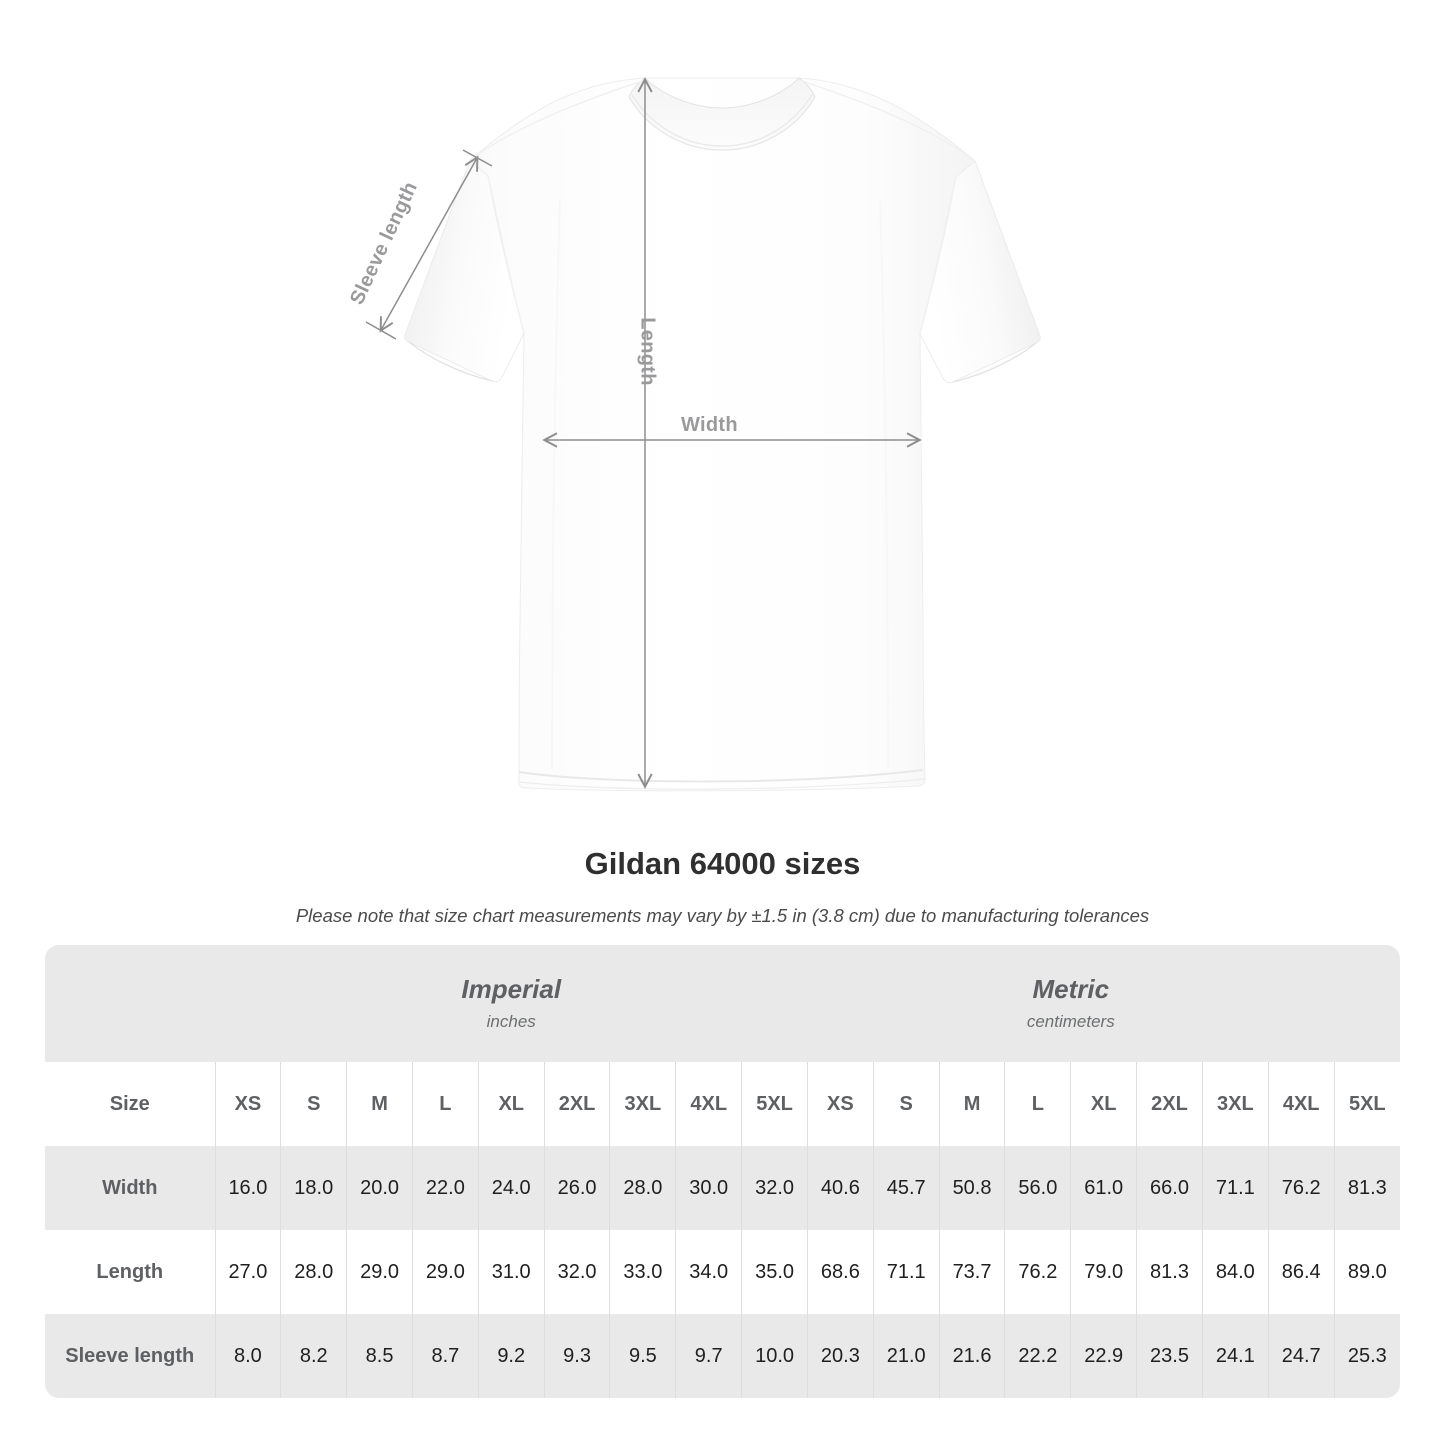  I want to click on table-cell: 22.9, so click(1103, 1356).